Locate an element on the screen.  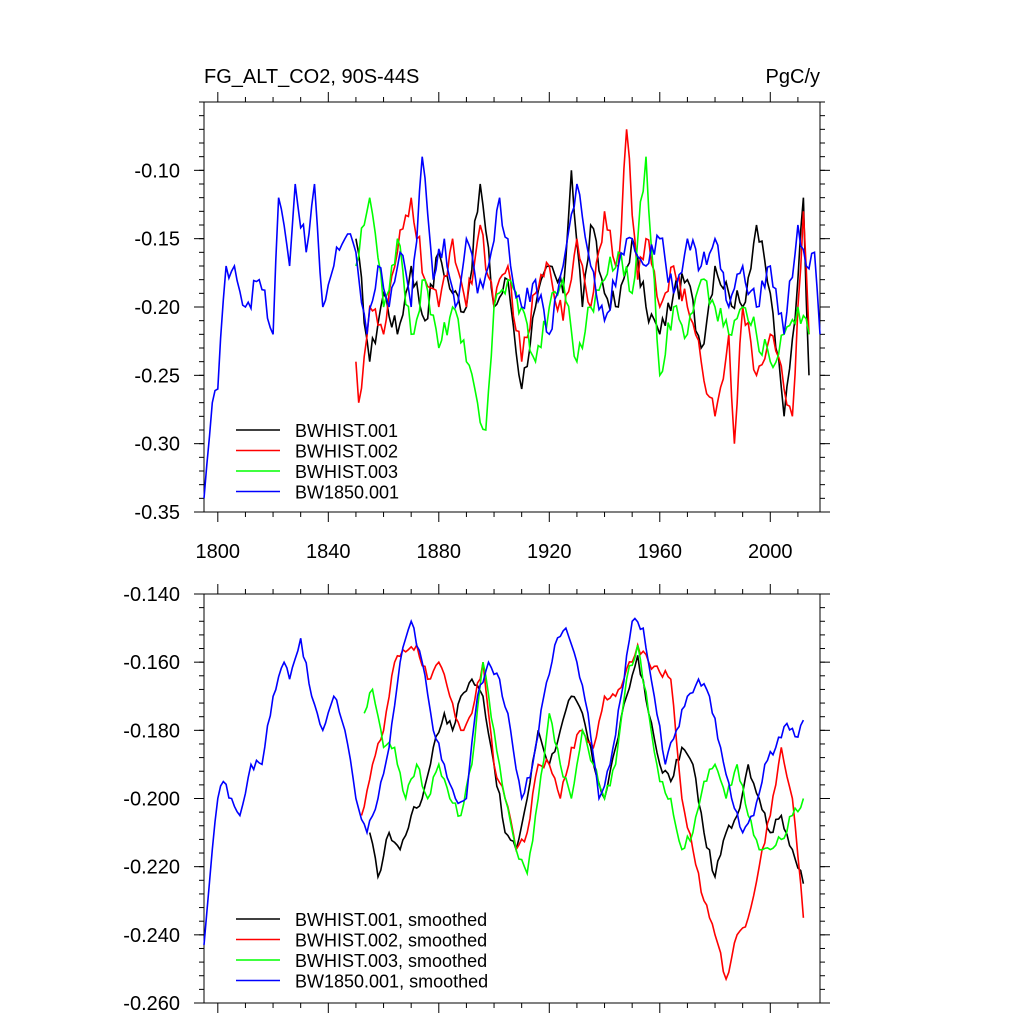
series-line-bwhist-003-smoothed is located at coordinates (584, 760).